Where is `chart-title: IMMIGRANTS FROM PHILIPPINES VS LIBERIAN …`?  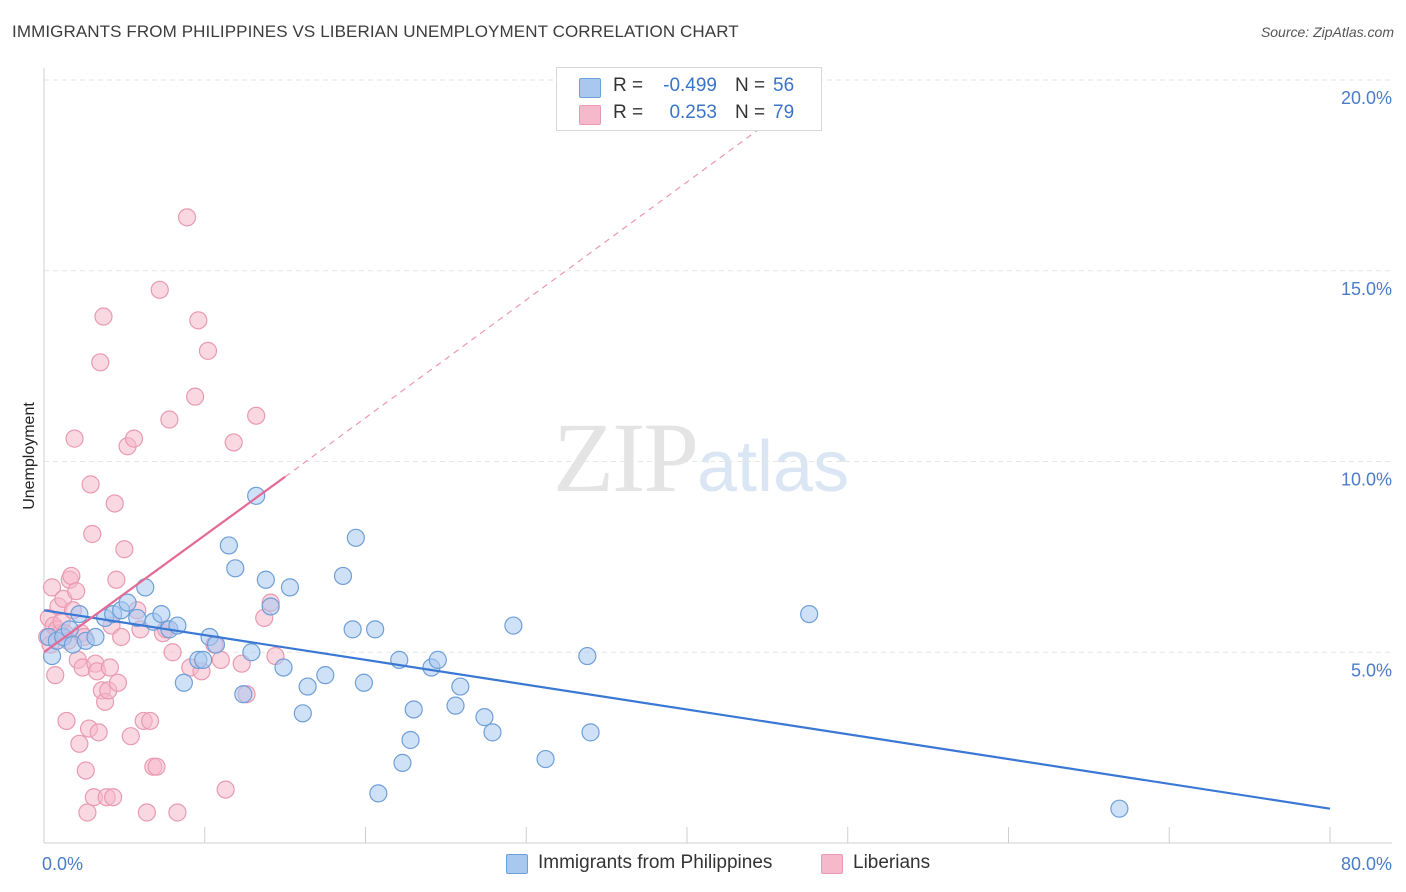 chart-title: IMMIGRANTS FROM PHILIPPINES VS LIBERIAN … is located at coordinates (375, 31).